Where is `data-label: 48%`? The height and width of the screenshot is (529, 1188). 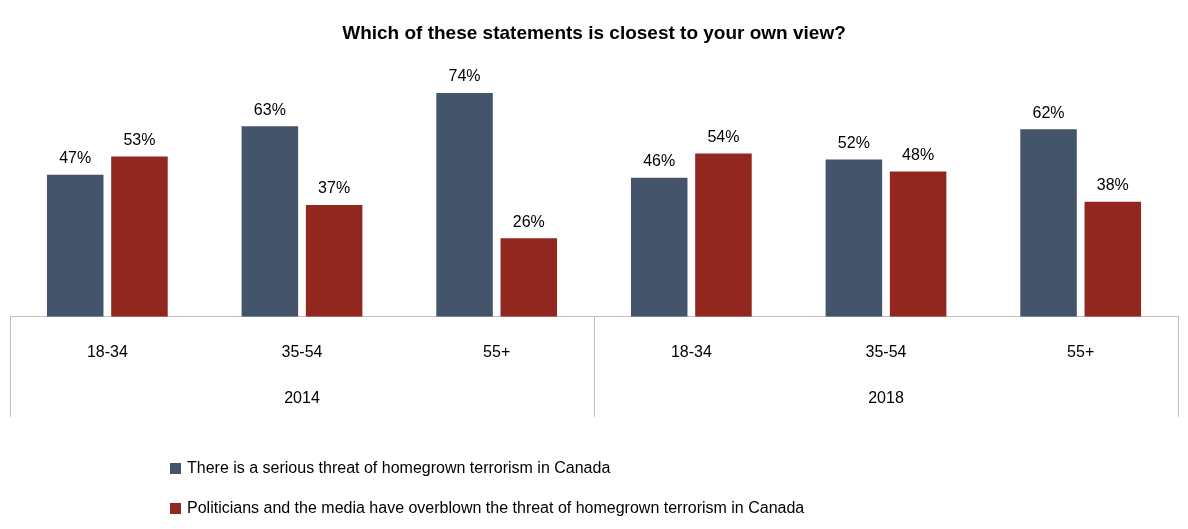 data-label: 48% is located at coordinates (918, 155).